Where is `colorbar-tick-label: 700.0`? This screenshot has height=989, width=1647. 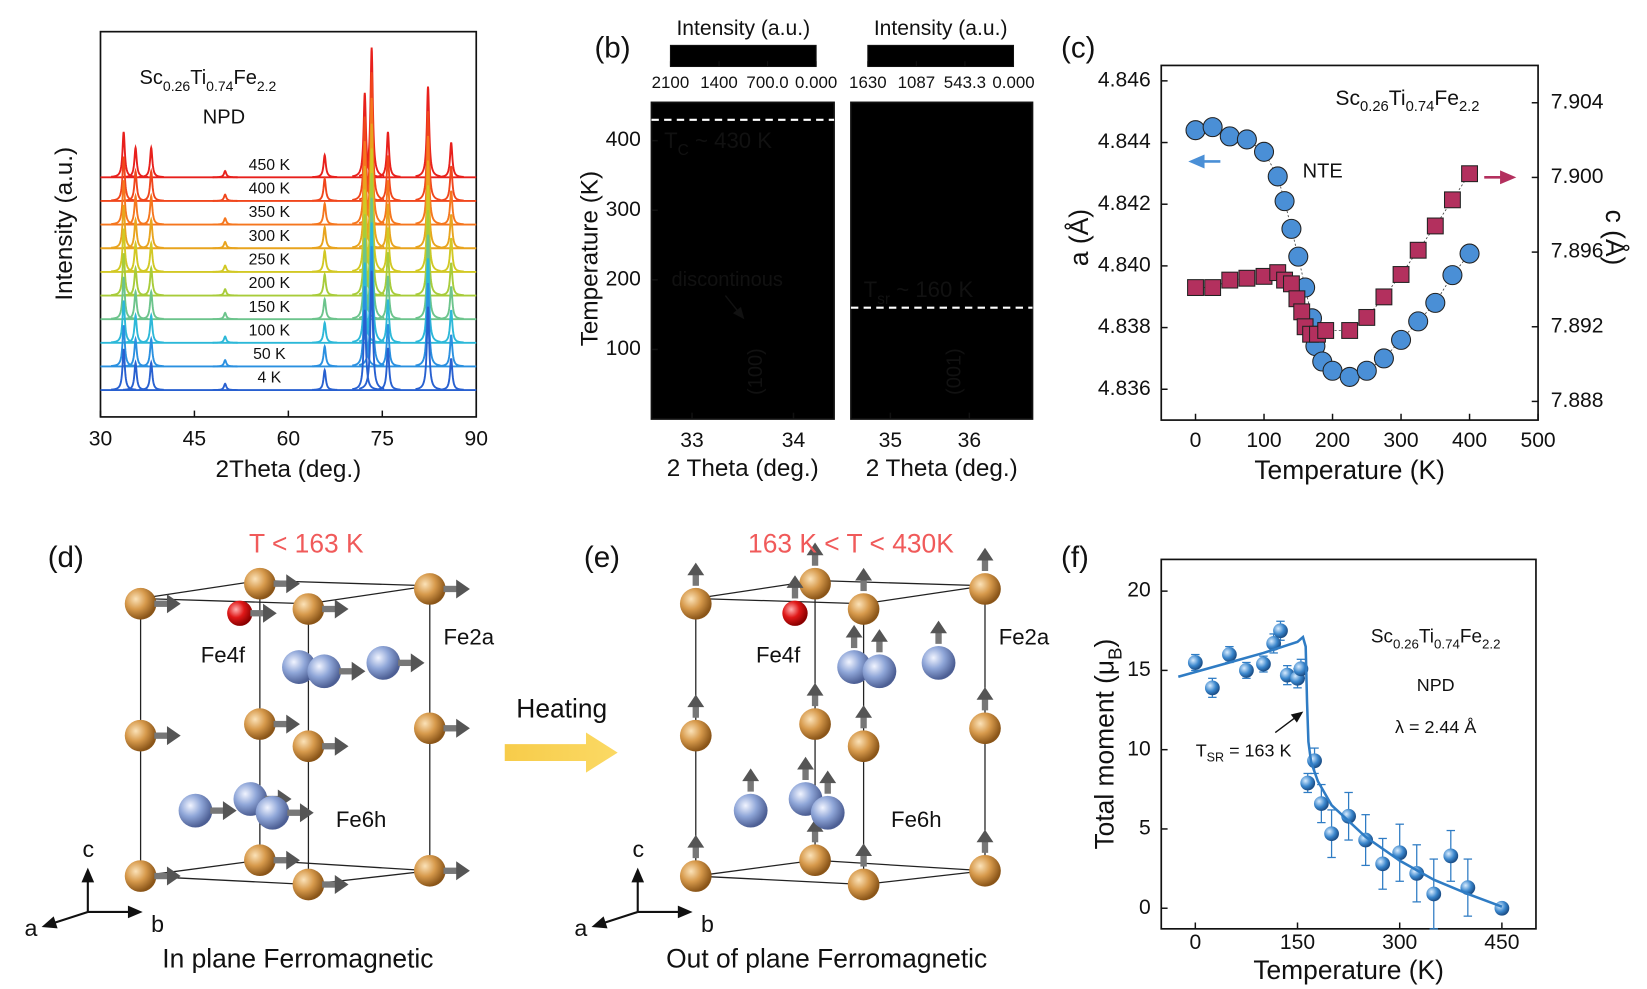 colorbar-tick-label: 700.0 is located at coordinates (767, 82).